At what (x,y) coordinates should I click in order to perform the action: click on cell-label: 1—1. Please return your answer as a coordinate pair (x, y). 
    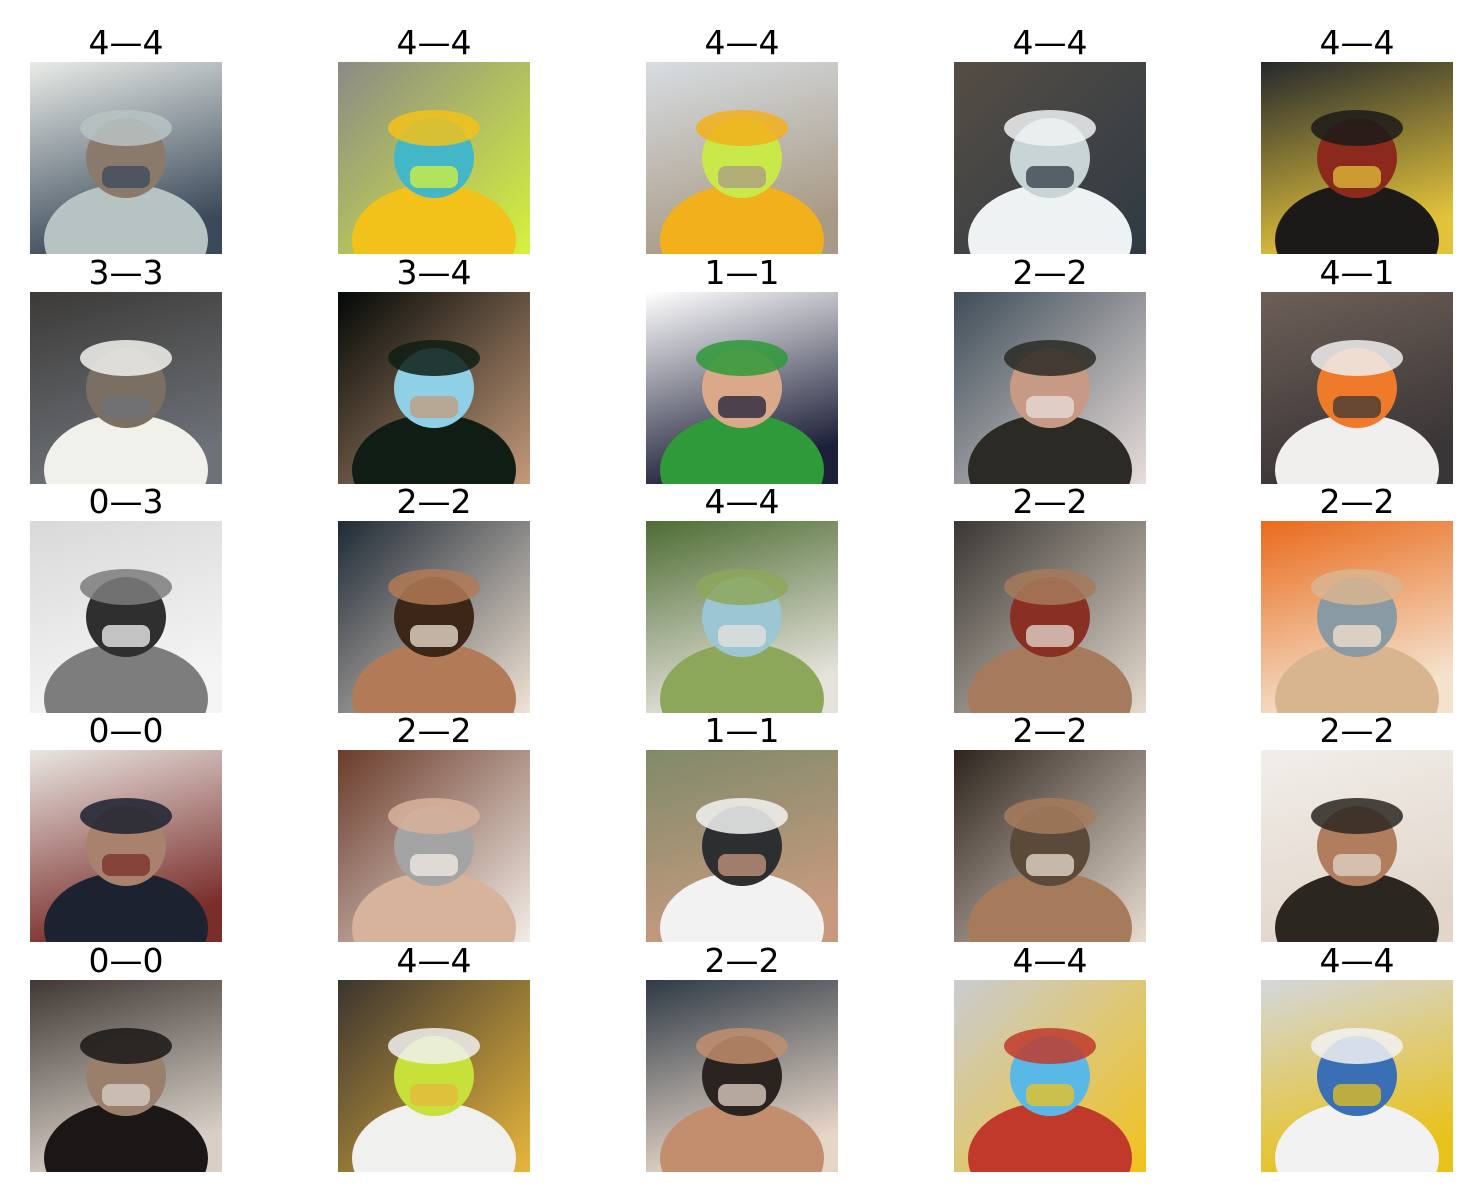
    Looking at the image, I should click on (742, 272).